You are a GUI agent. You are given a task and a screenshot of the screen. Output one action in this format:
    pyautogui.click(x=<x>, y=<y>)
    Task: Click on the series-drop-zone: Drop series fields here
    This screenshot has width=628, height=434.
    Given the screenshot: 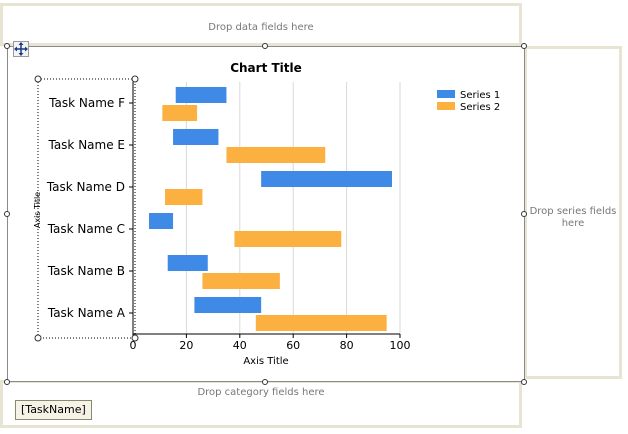 What is the action you would take?
    pyautogui.click(x=573, y=212)
    